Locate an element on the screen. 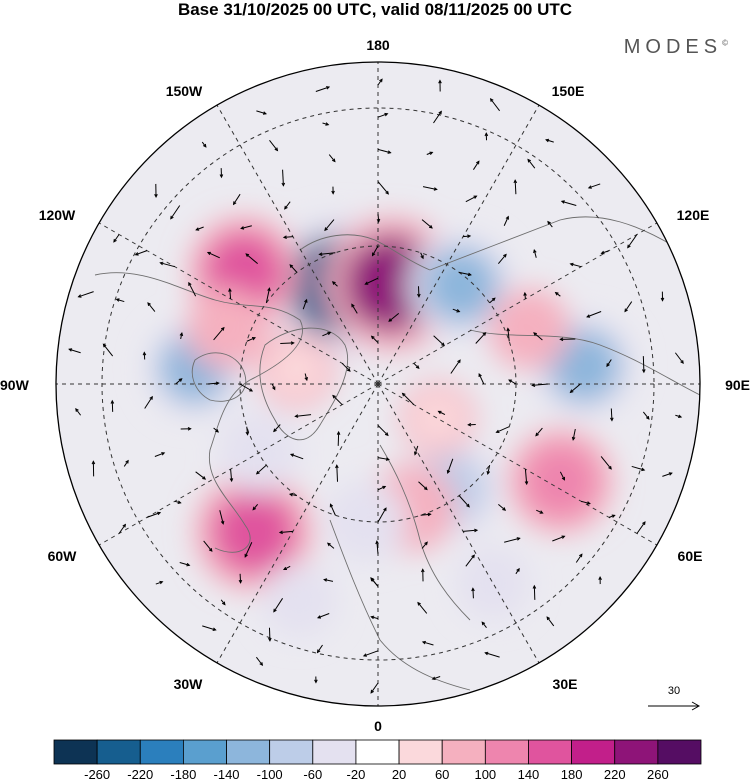 Image resolution: width=750 pixels, height=783 pixels. colorbar-tick-11: 180 is located at coordinates (571, 774).